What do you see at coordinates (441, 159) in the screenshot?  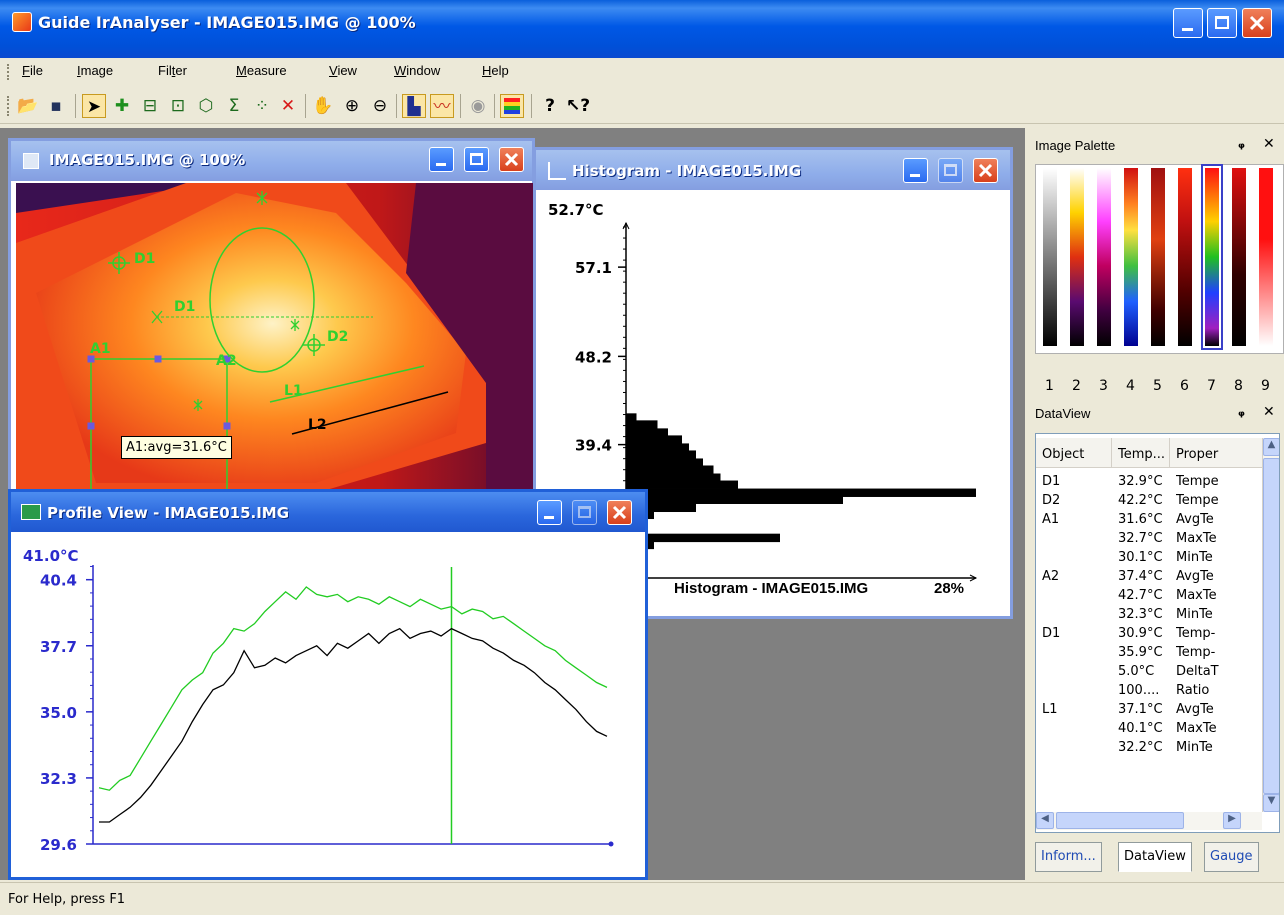 I see `image-minimize-button` at bounding box center [441, 159].